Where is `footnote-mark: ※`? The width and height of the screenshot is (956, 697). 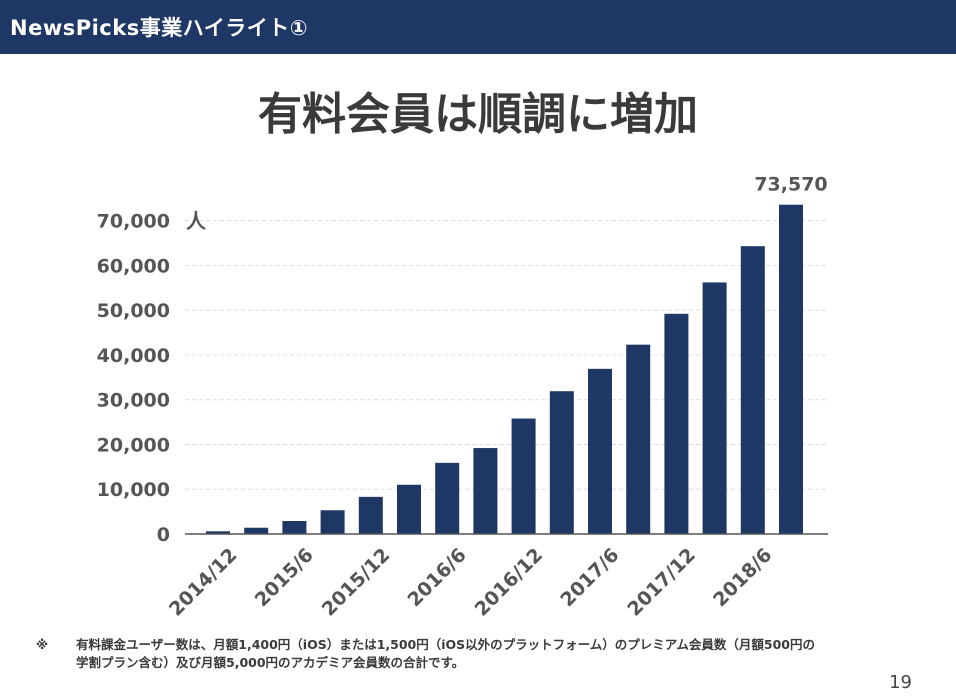 footnote-mark: ※ is located at coordinates (42, 644).